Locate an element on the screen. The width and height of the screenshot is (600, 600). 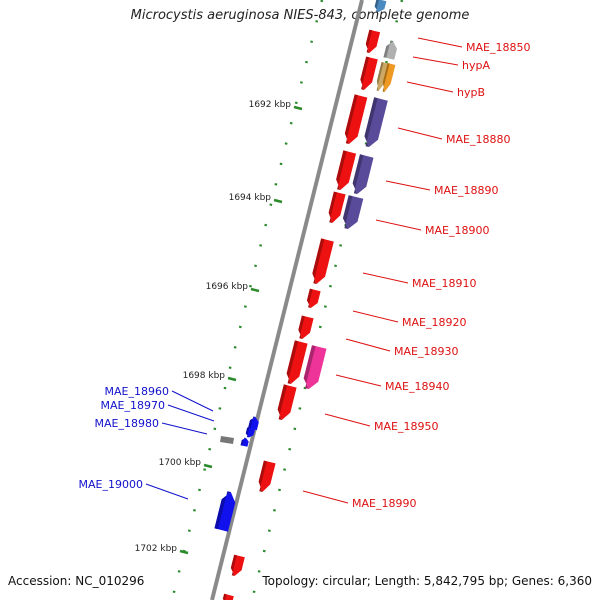
gene-label: MAE_18890 is located at coordinates (466, 190).